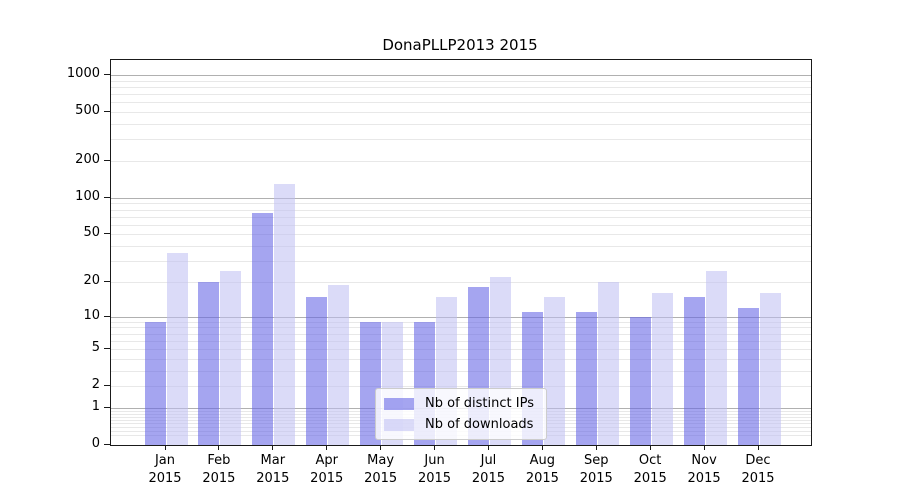 The width and height of the screenshot is (900, 500). I want to click on x-tick-label: Dec 2015, so click(758, 470).